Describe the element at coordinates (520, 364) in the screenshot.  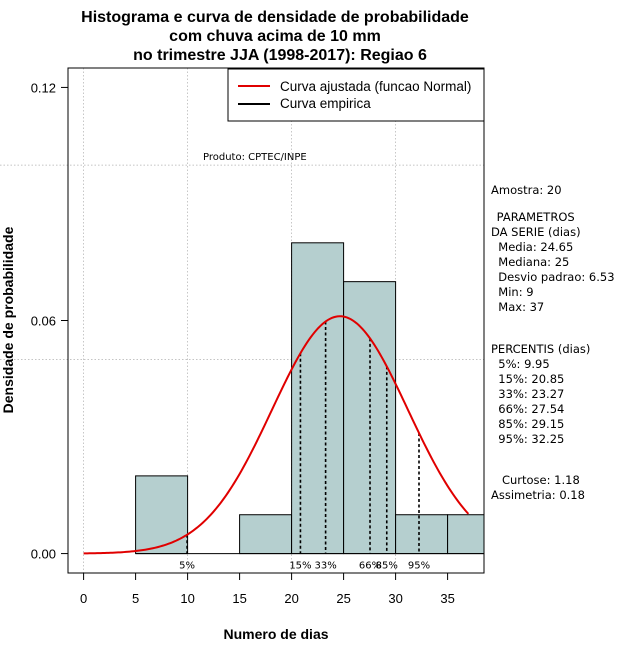
I see `percentile-5: 5%: 9.95` at that location.